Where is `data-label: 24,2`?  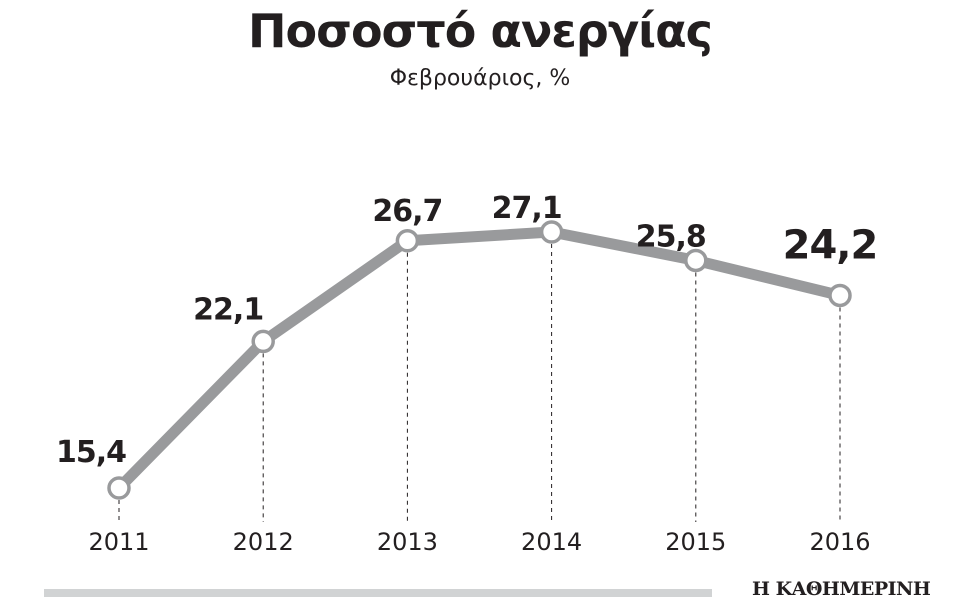
data-label: 24,2 is located at coordinates (830, 245).